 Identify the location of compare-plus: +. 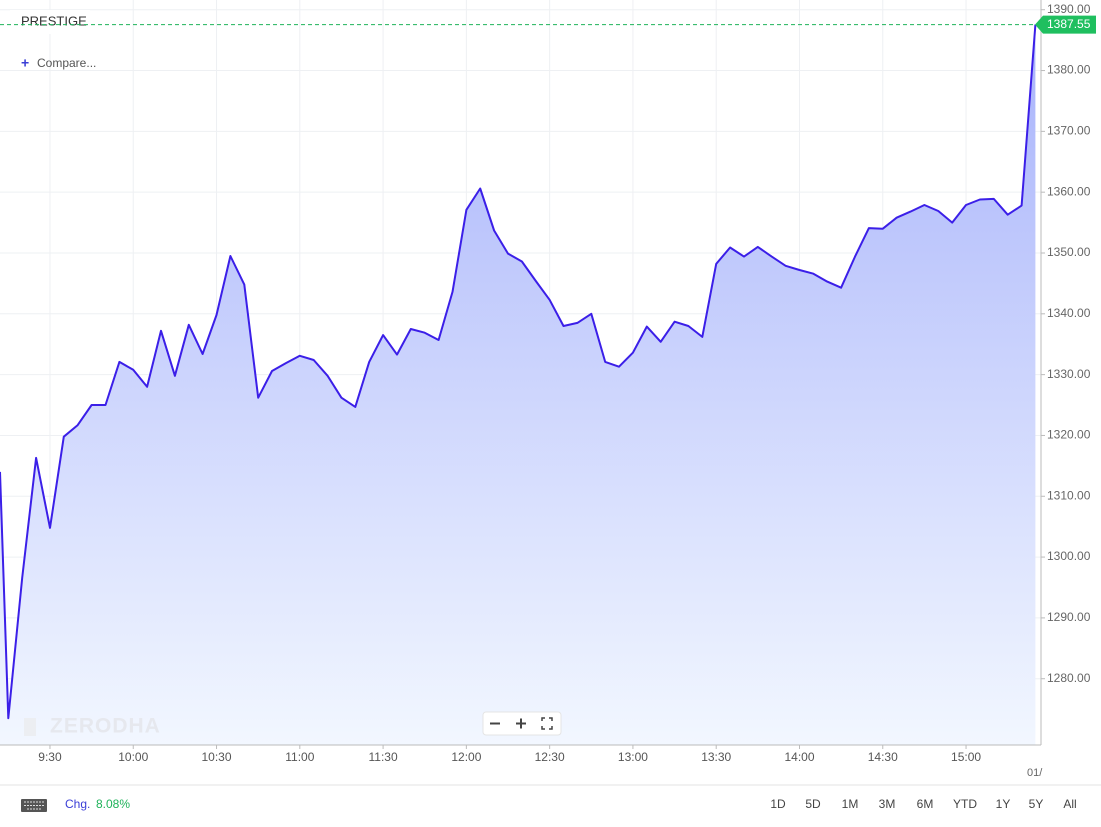
(25, 63).